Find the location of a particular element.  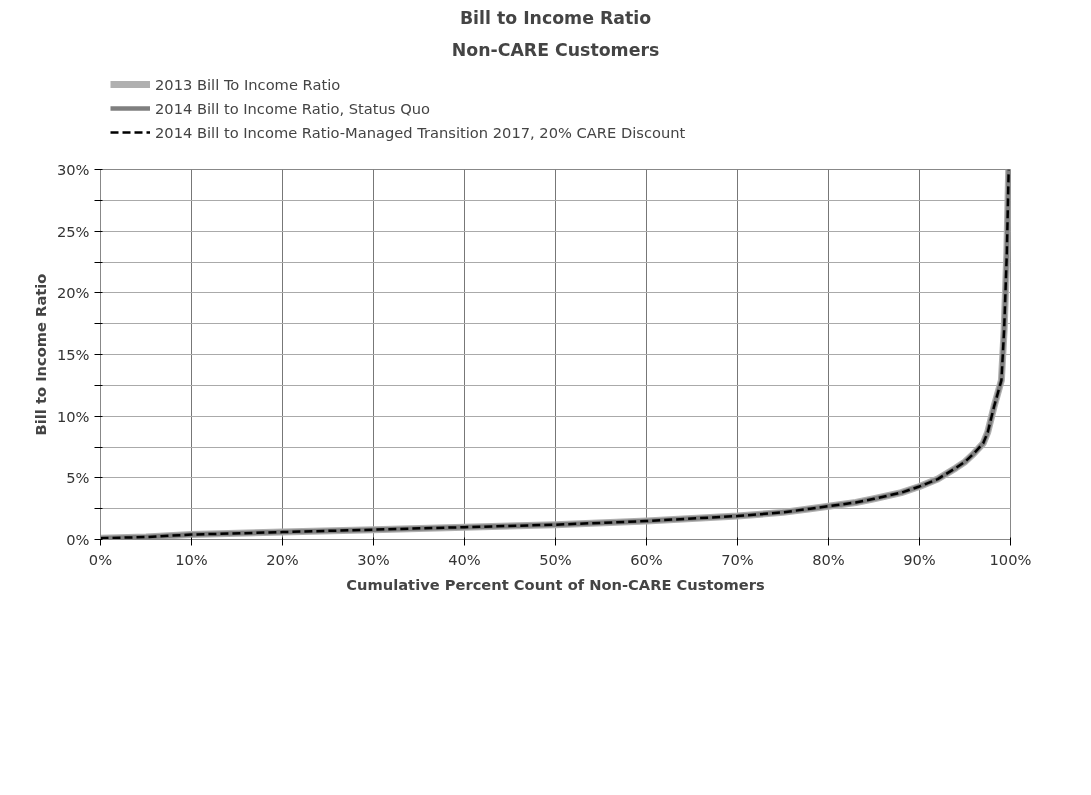

y-tick-label: 0% is located at coordinates (78, 539).